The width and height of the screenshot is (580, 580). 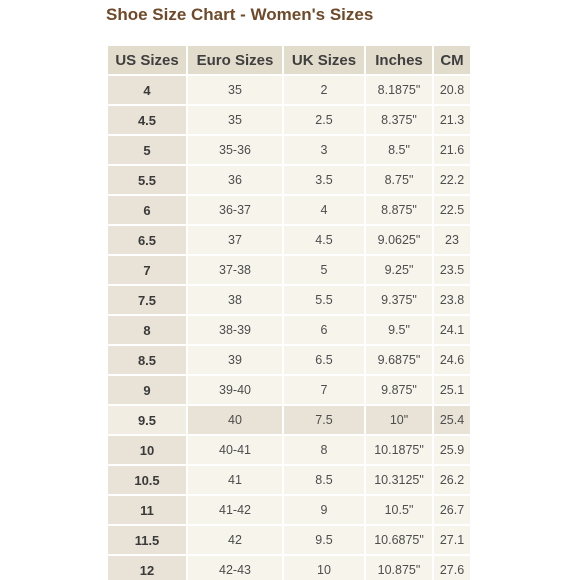 What do you see at coordinates (147, 240) in the screenshot?
I see `us-size-cell: 6.5` at bounding box center [147, 240].